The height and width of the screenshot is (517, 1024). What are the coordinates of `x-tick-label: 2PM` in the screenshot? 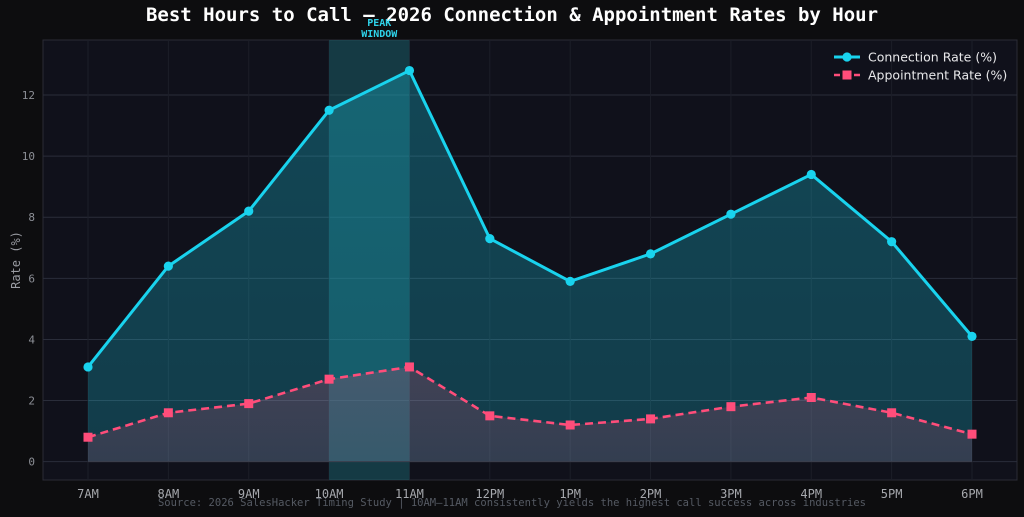 It's located at (651, 494).